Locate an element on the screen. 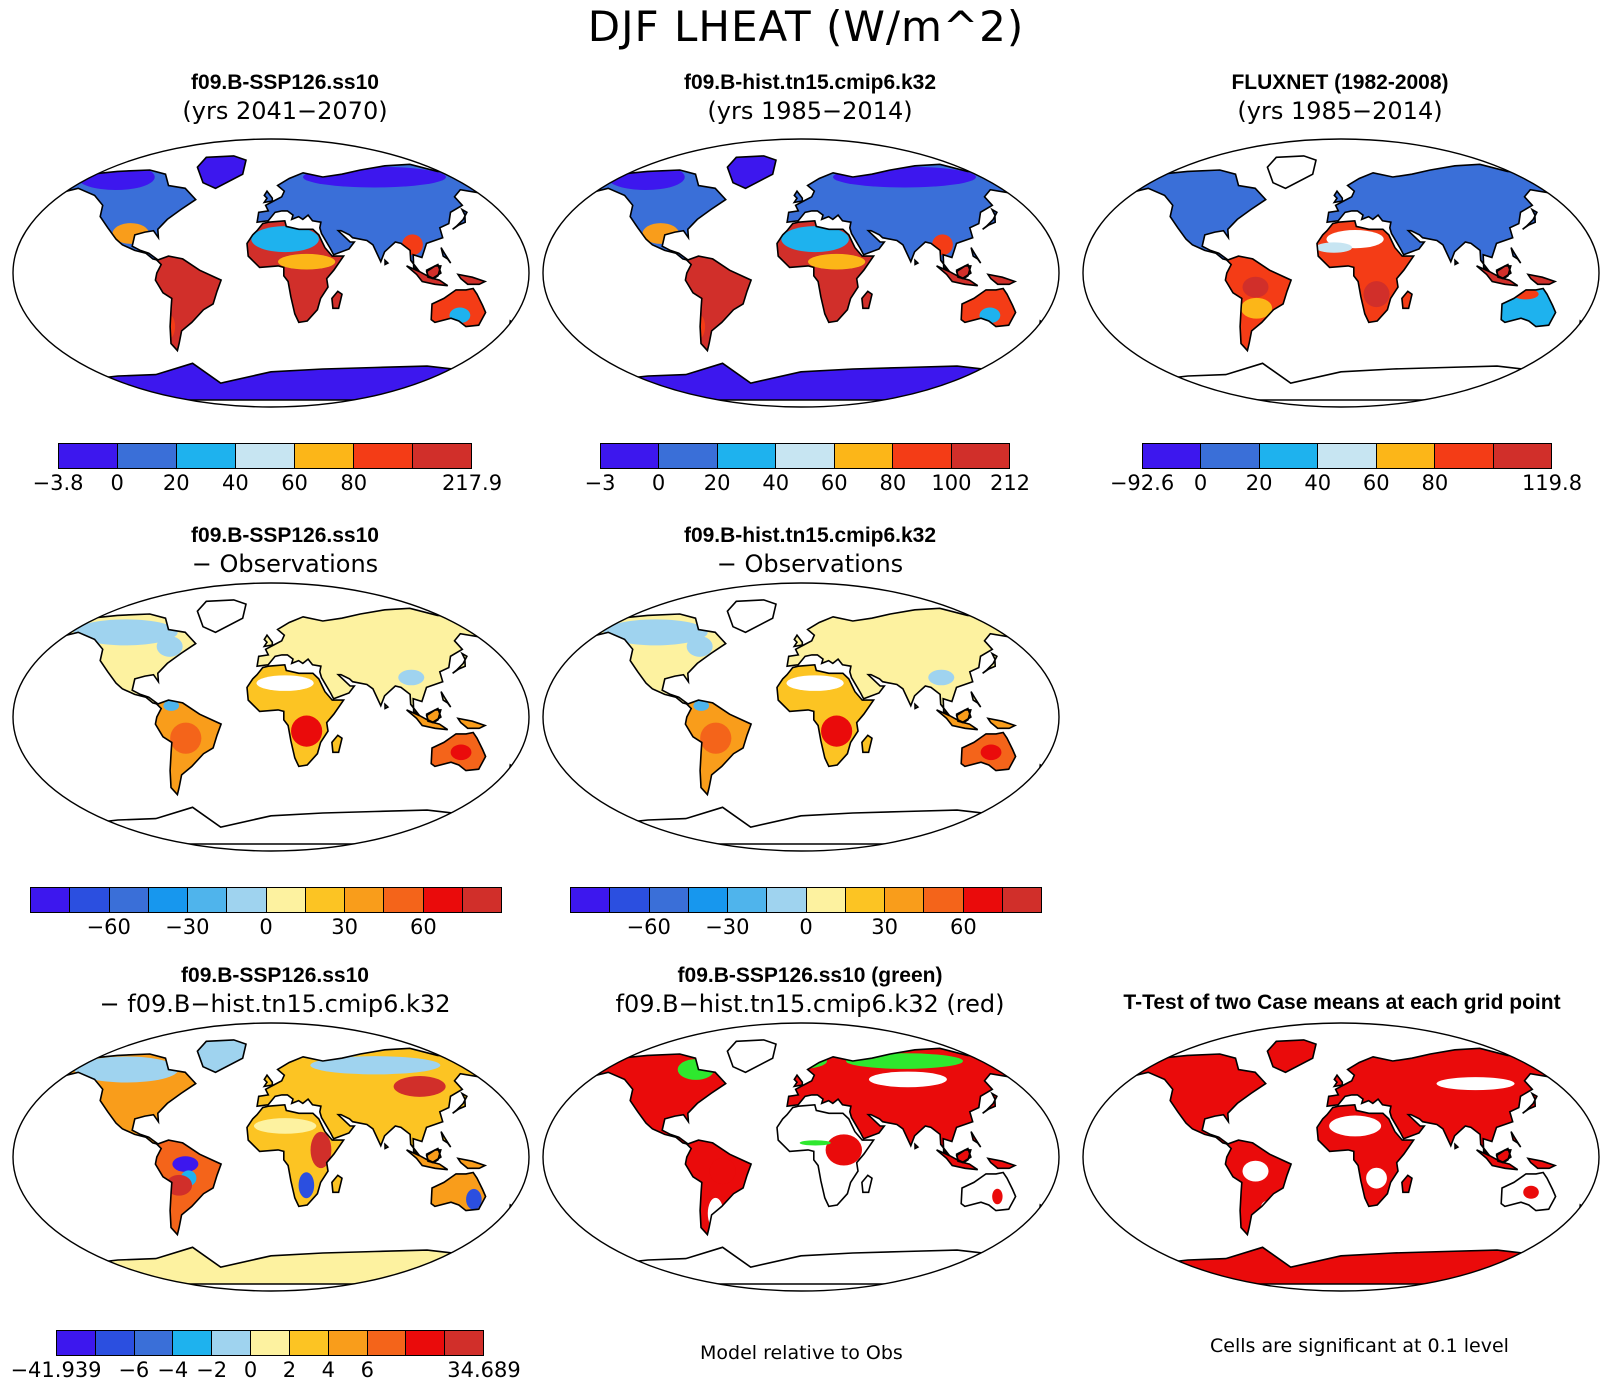 The image size is (1612, 1382). colorbar-3-tick-label: 20 is located at coordinates (1259, 483).